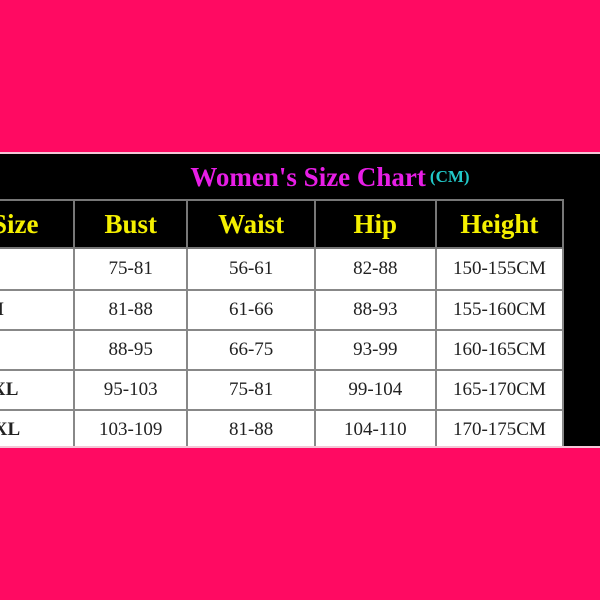  What do you see at coordinates (251, 269) in the screenshot?
I see `cell-waist: 56-61` at bounding box center [251, 269].